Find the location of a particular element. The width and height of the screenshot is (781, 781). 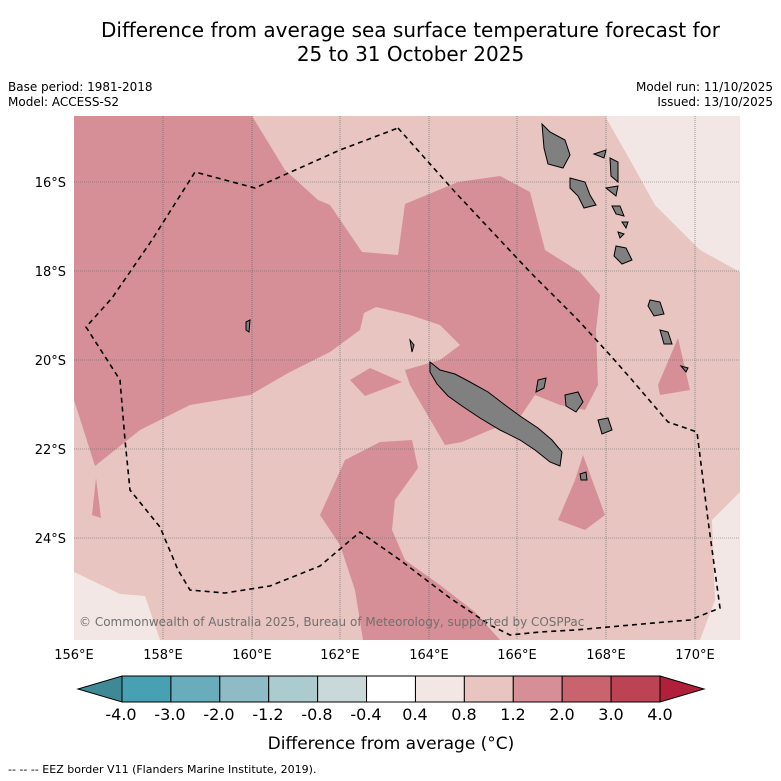

colorbar-extend-high is located at coordinates (682, 689).